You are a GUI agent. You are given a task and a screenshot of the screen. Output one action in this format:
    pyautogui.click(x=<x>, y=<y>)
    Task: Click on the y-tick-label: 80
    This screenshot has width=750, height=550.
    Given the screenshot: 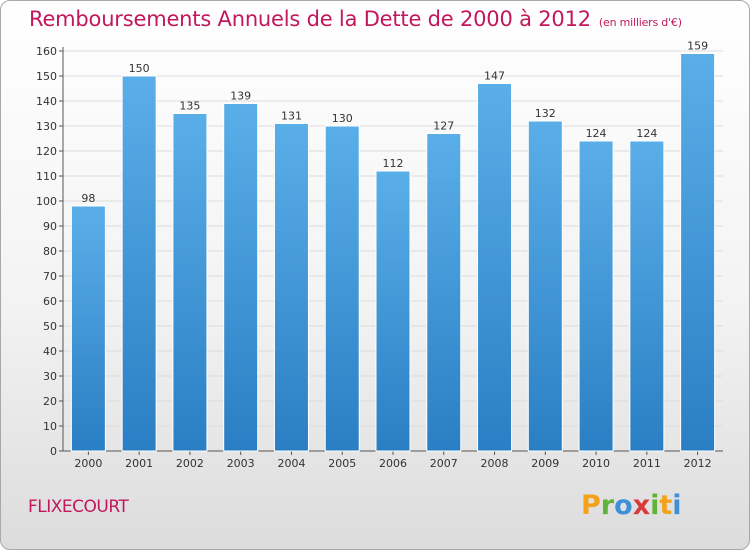 What is the action you would take?
    pyautogui.click(x=50, y=251)
    